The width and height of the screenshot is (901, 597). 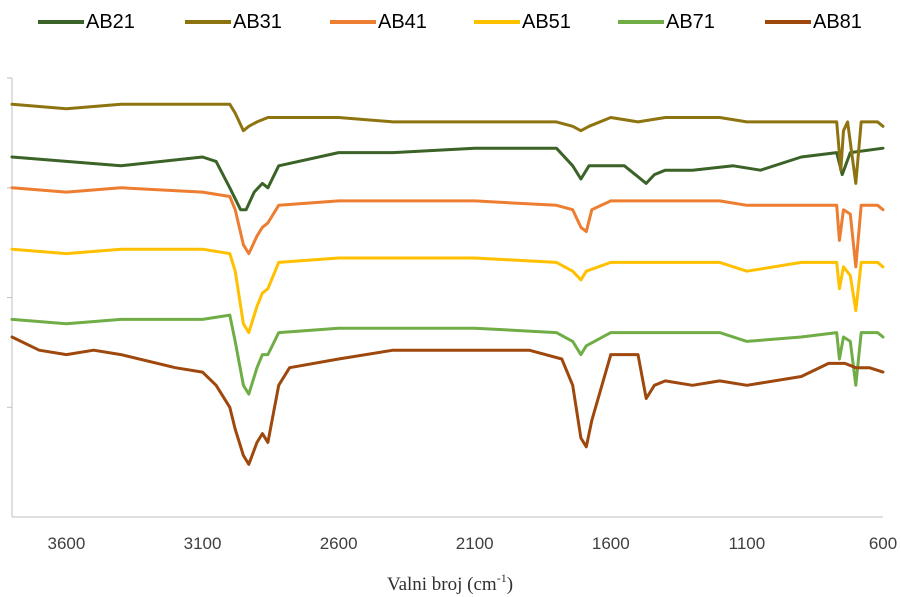 I want to click on x-axis-title: Valni broj (cm-1), so click(x=450, y=583).